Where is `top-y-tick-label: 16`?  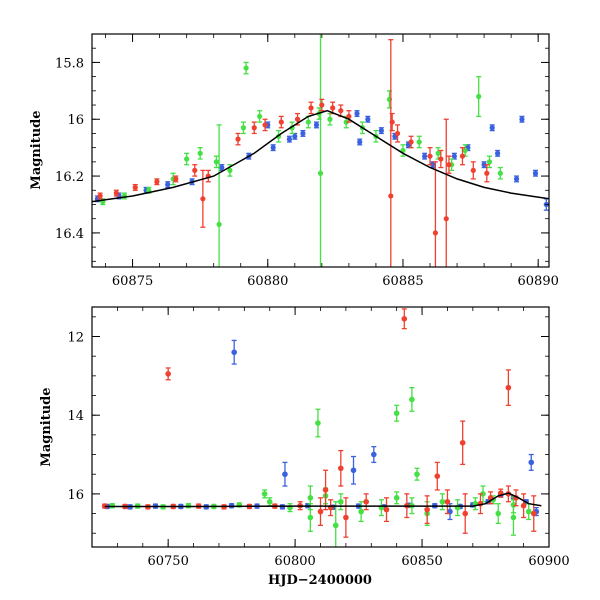 top-y-tick-label: 16 is located at coordinates (75, 120).